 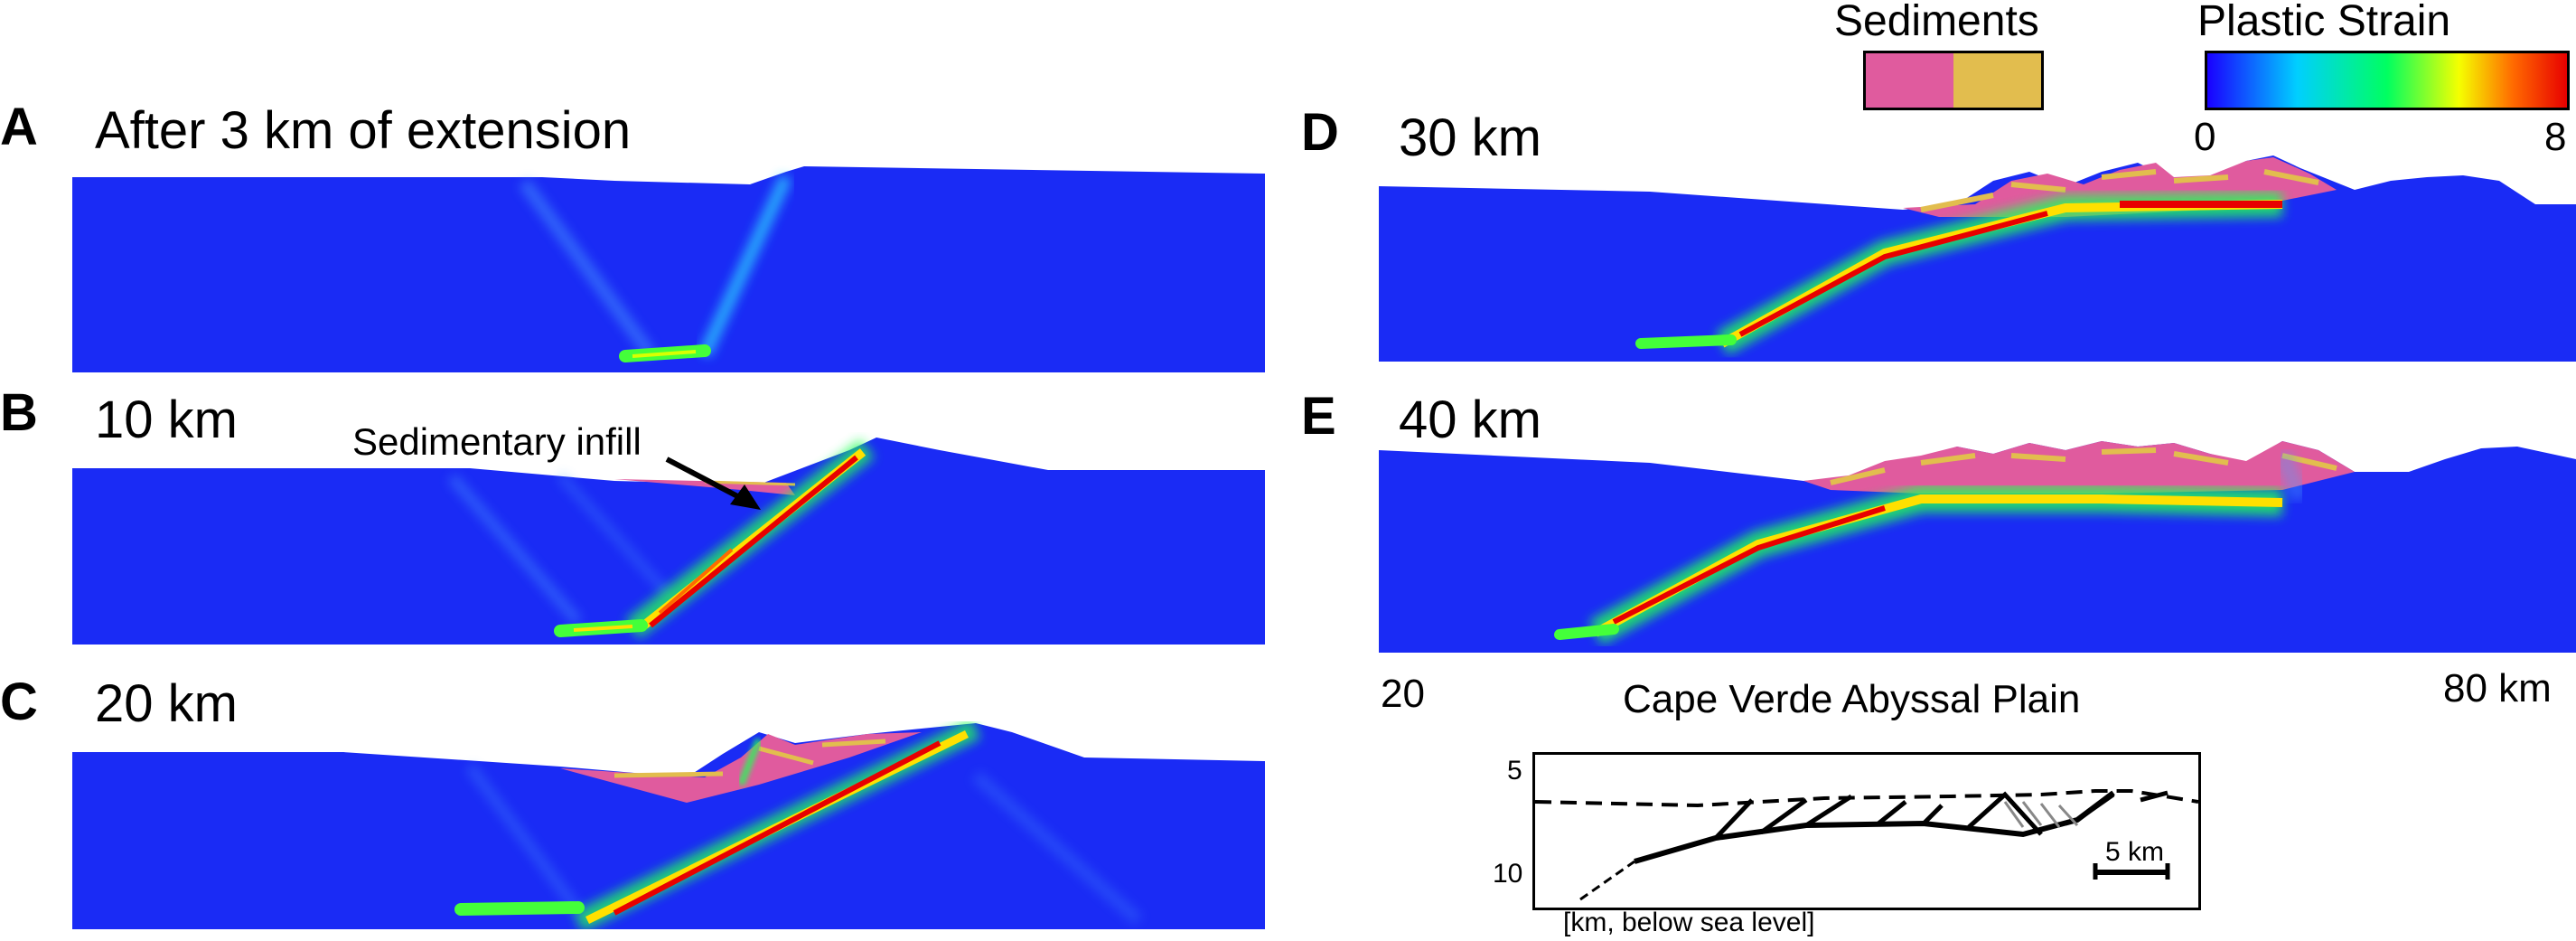 What do you see at coordinates (166, 420) in the screenshot?
I see `panel-title-b: 10 km` at bounding box center [166, 420].